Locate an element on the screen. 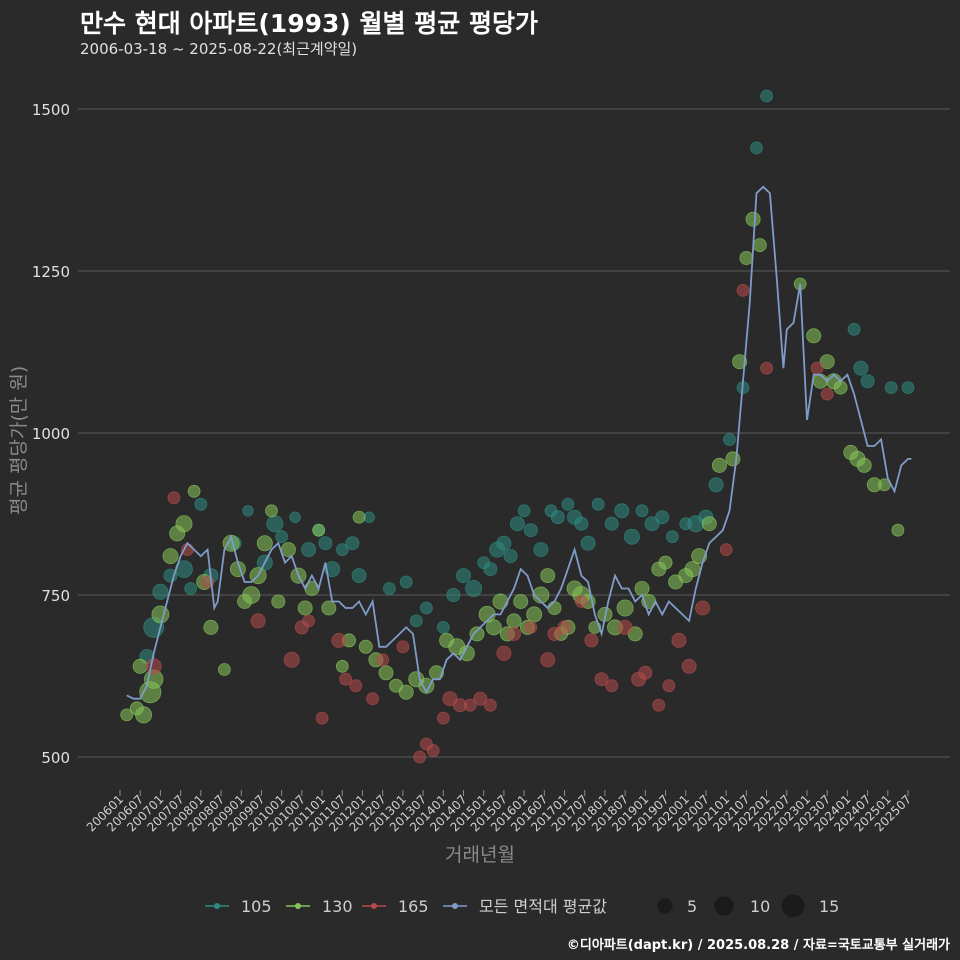 The height and width of the screenshot is (960, 960). legend-size-label: 5 is located at coordinates (692, 906).